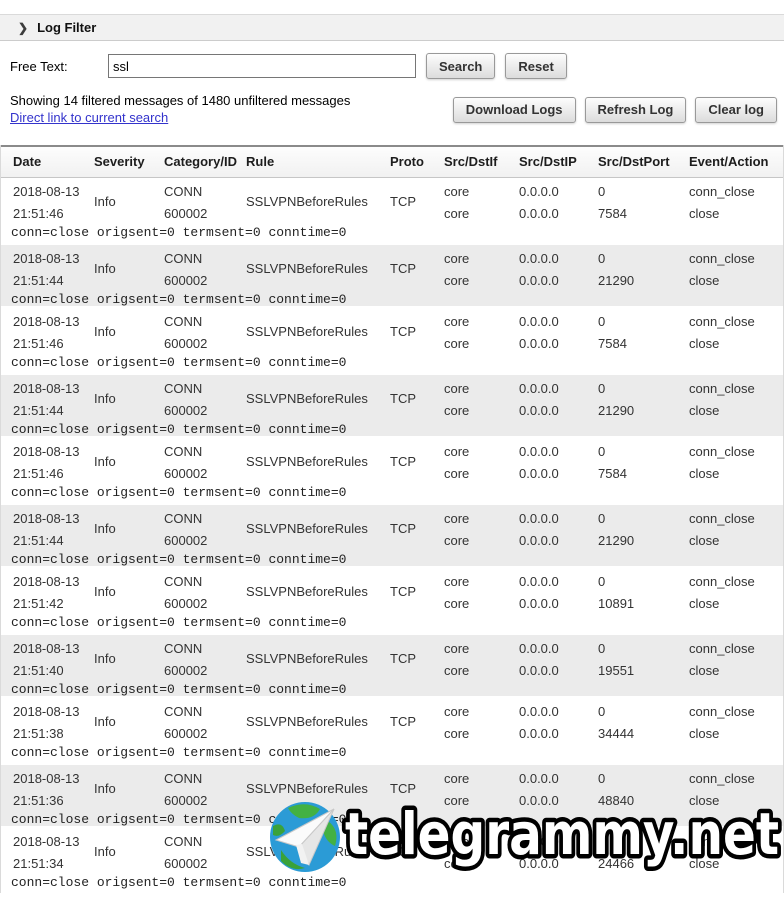  Describe the element at coordinates (635, 109) in the screenshot. I see `refresh-log-button: Refresh Log` at that location.